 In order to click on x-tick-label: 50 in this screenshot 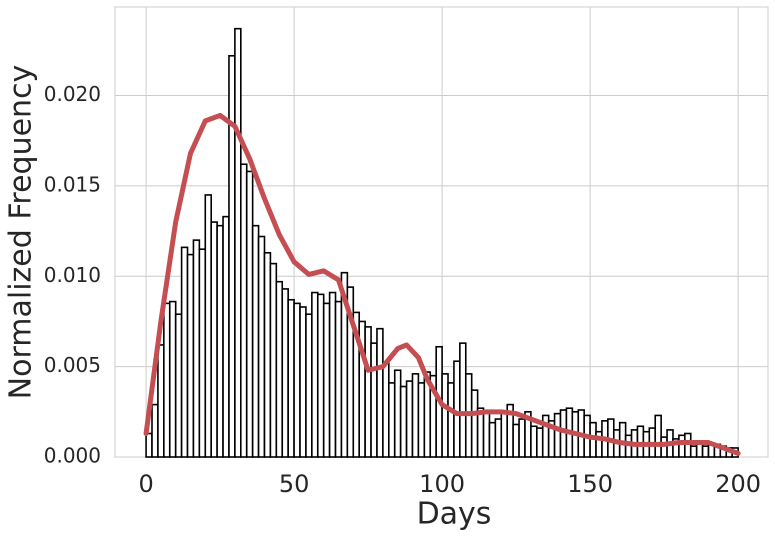, I will do `click(294, 484)`.